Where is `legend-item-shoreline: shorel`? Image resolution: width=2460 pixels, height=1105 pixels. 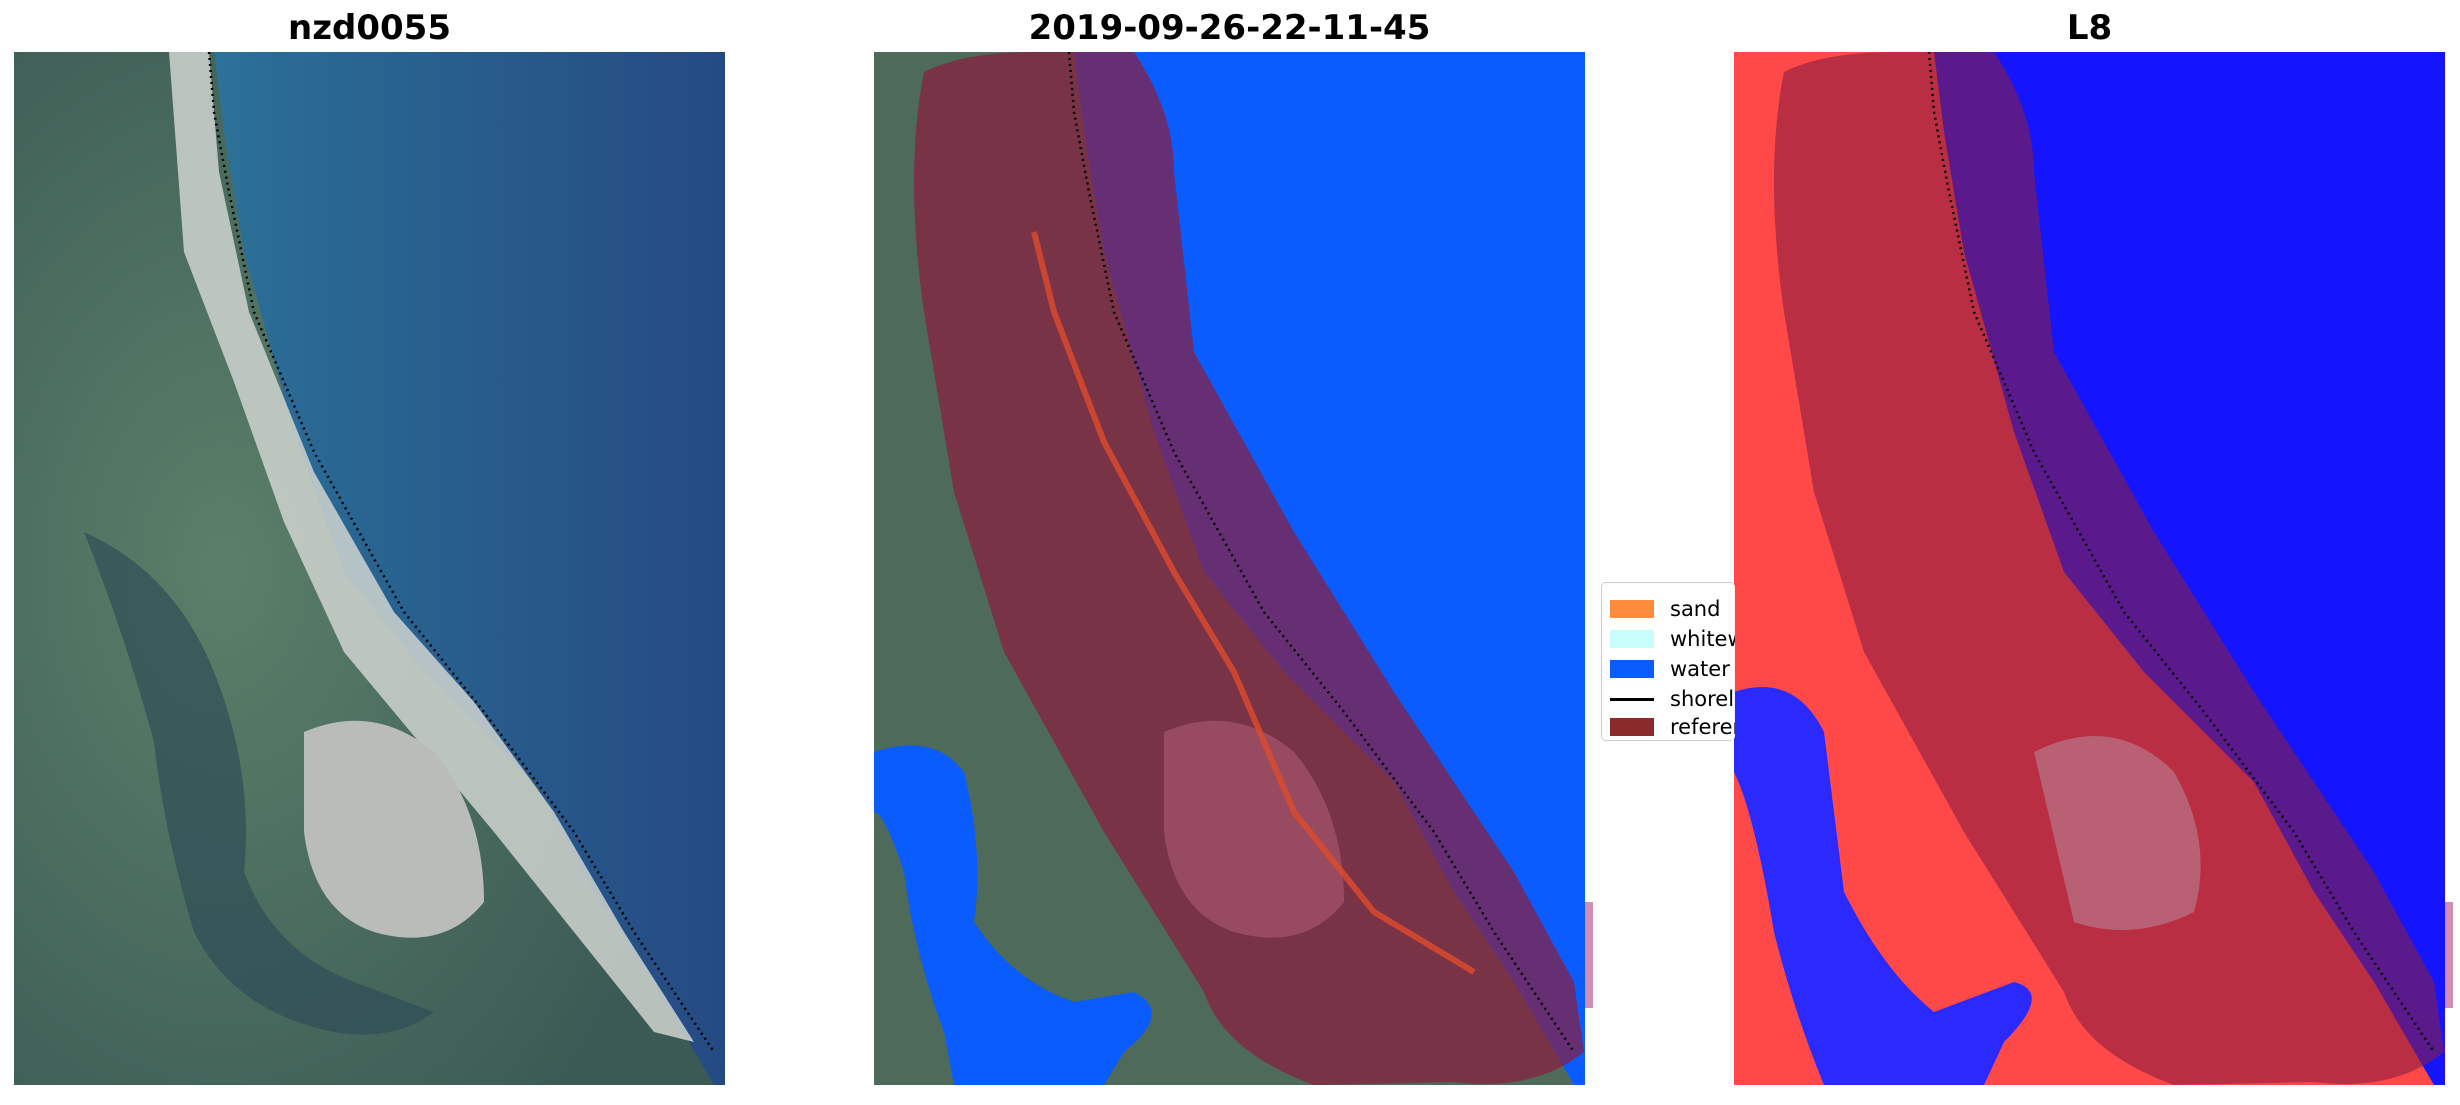 legend-item-shoreline: shorel is located at coordinates (1672, 699).